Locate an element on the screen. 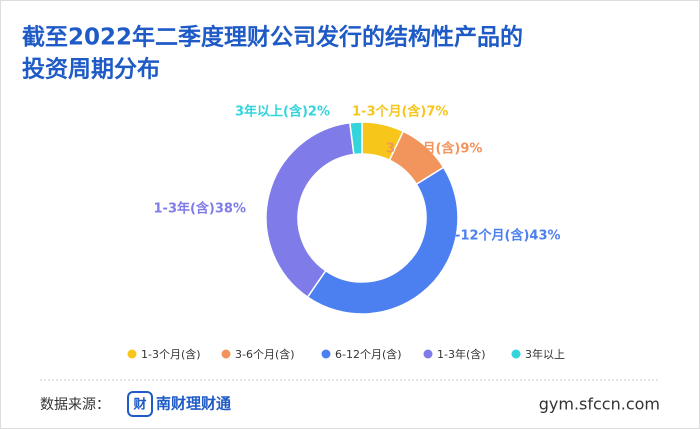 Image resolution: width=700 pixels, height=429 pixels. source-name: 南财理财通 is located at coordinates (193, 404).